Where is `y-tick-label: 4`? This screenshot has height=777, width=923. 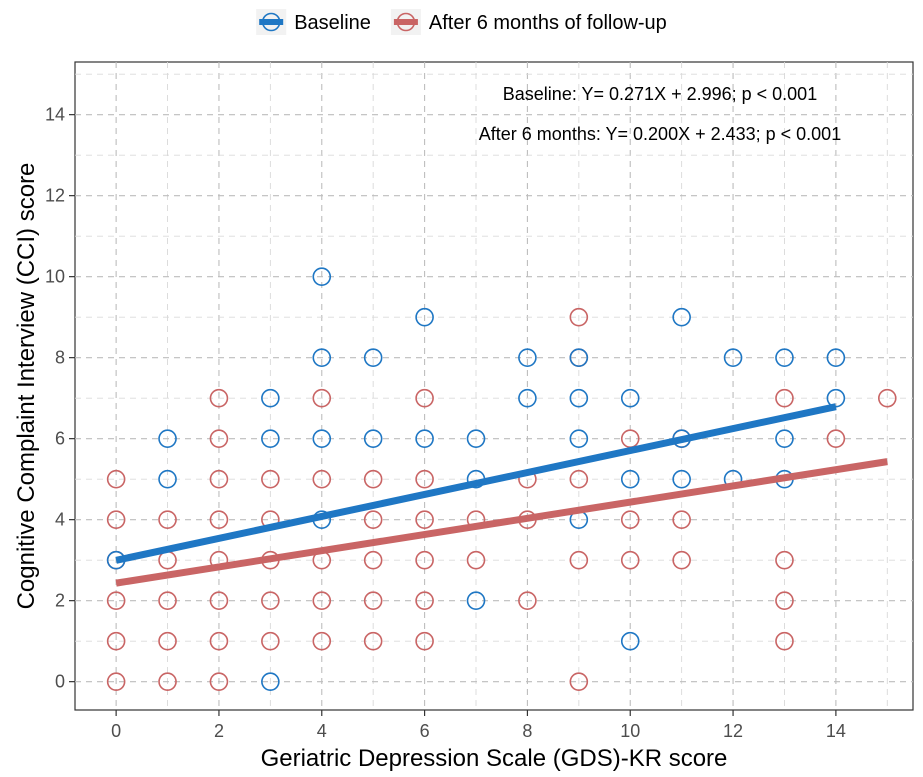 y-tick-label: 4 is located at coordinates (60, 520).